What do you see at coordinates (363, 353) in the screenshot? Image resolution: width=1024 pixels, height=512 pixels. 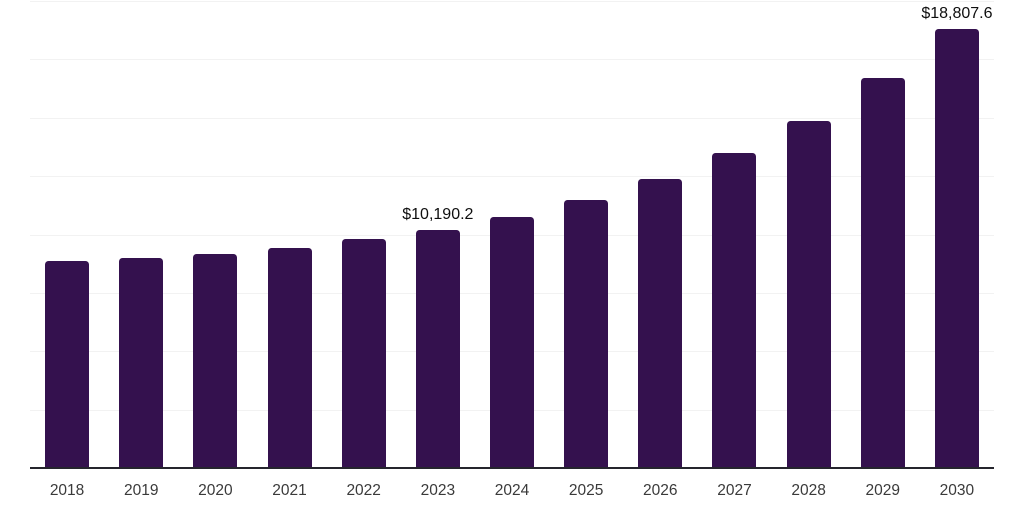 I see `bar-2022` at bounding box center [363, 353].